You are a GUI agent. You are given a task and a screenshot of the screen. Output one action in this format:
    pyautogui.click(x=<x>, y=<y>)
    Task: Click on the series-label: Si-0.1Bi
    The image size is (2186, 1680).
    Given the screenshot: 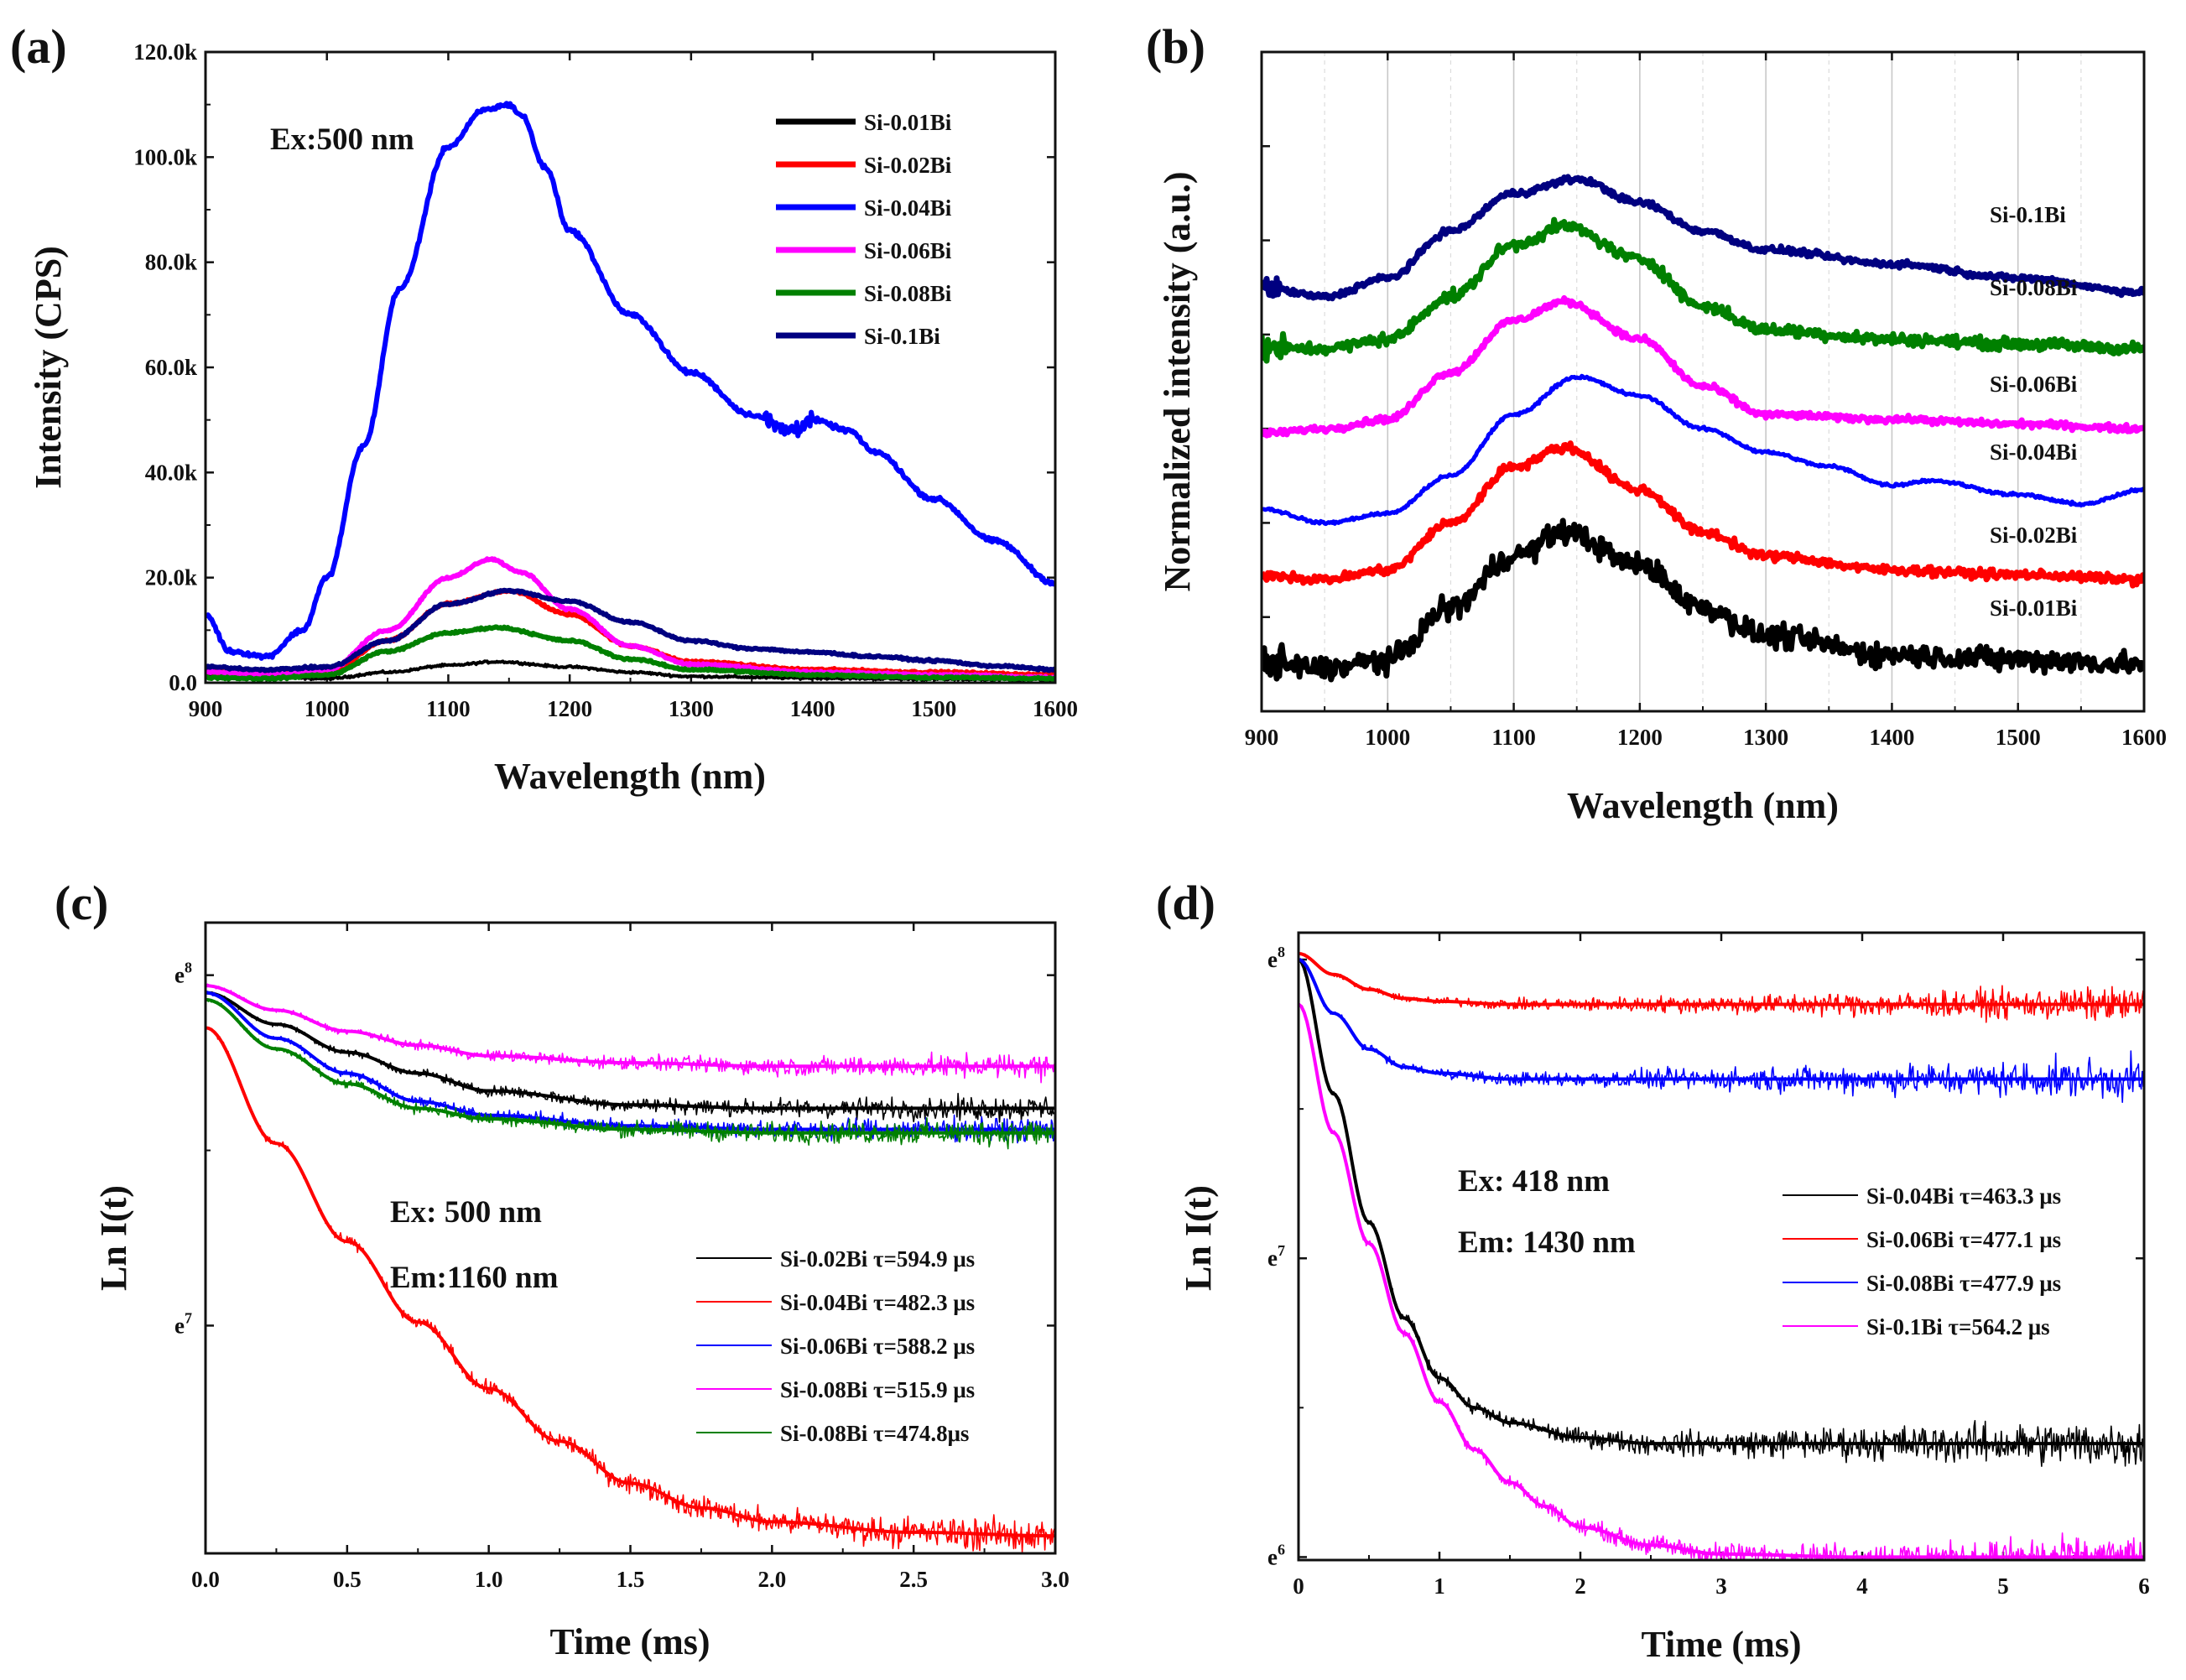 What is the action you would take?
    pyautogui.click(x=2028, y=214)
    